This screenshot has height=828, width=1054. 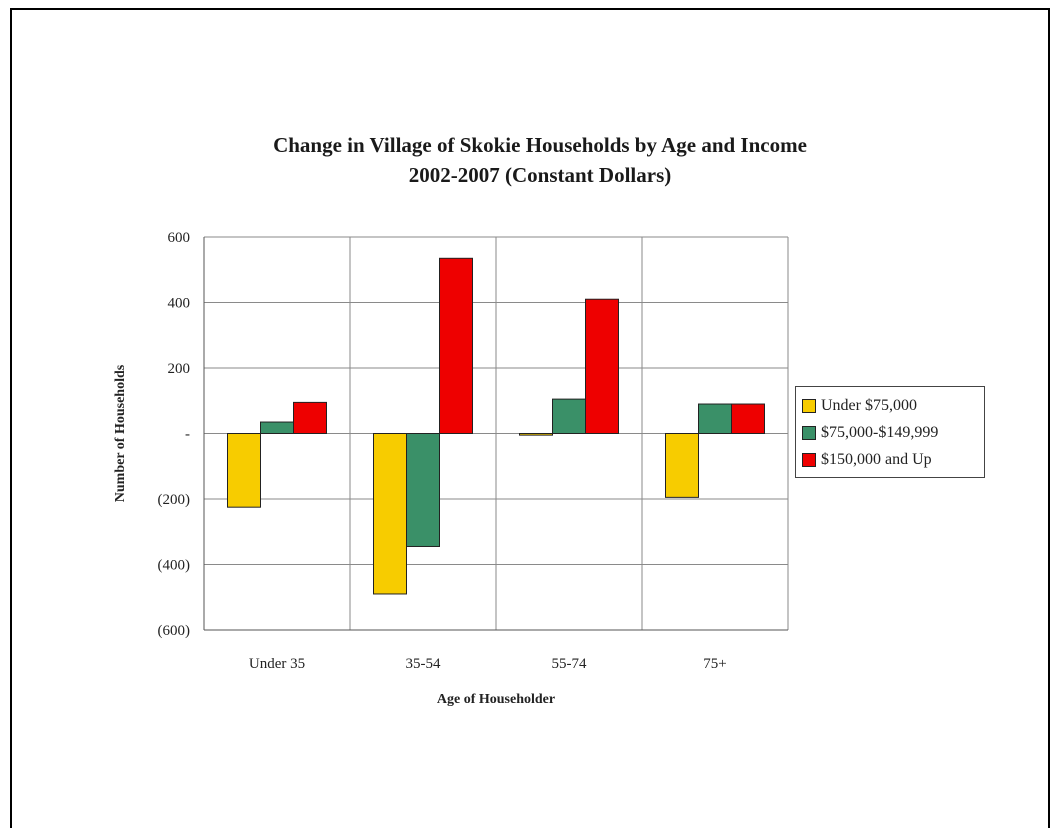 What do you see at coordinates (809, 432) in the screenshot?
I see `legend-swatch-75k-150k` at bounding box center [809, 432].